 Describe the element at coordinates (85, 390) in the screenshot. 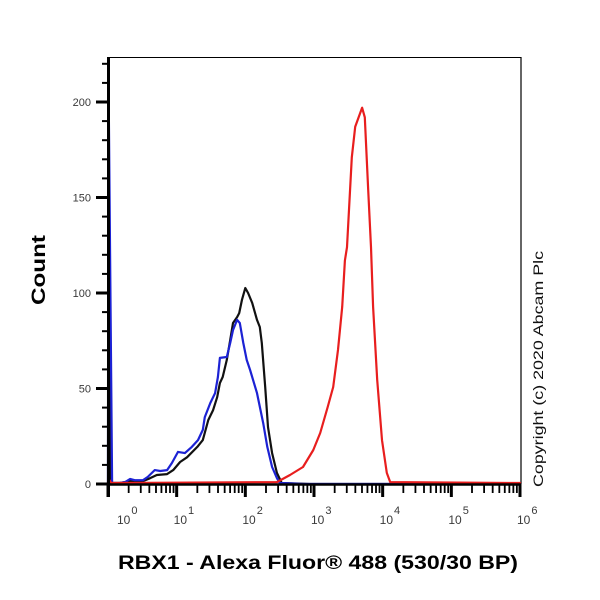

I see `y-tick-label: 50` at that location.